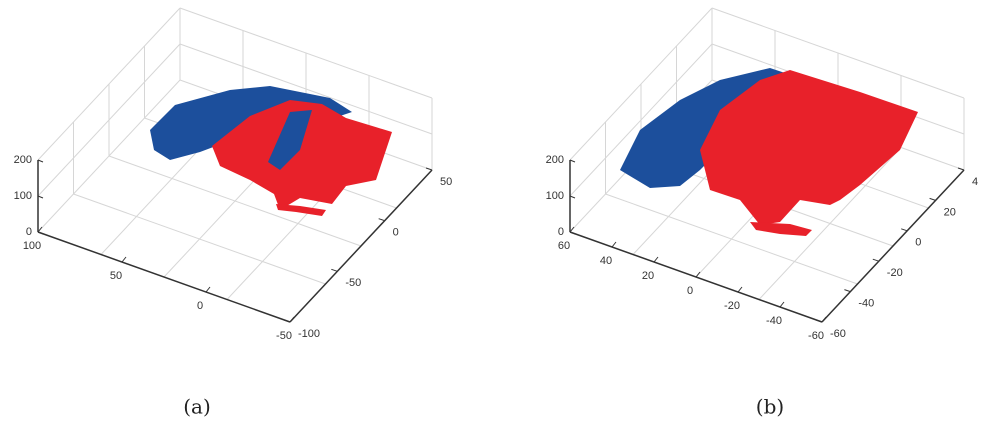 Image resolution: width=990 pixels, height=423 pixels. I want to click on right-tick-label: 4, so click(975, 182).